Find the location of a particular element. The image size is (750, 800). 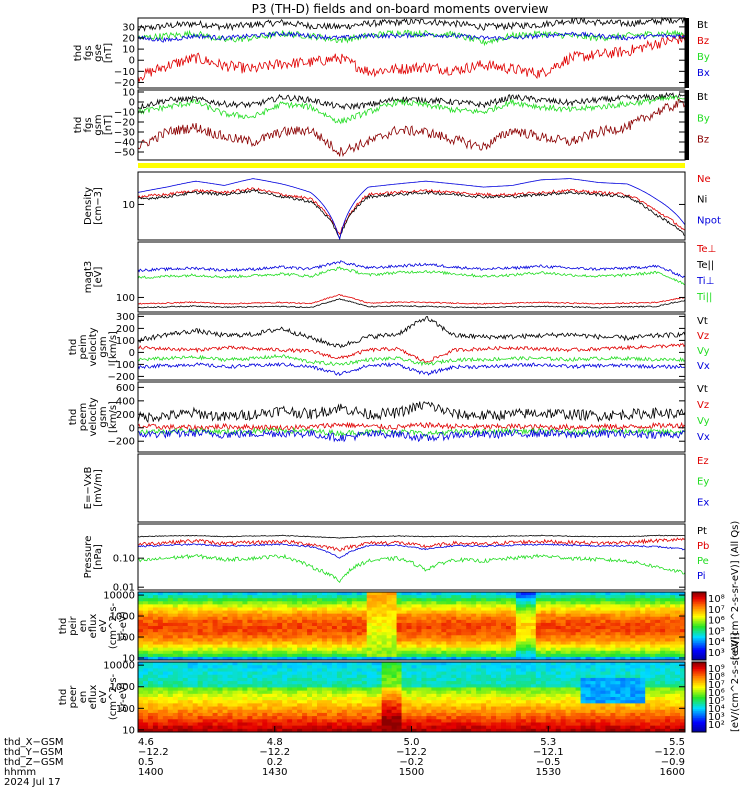

y-tick-label: 200 is located at coordinates (125, 329).